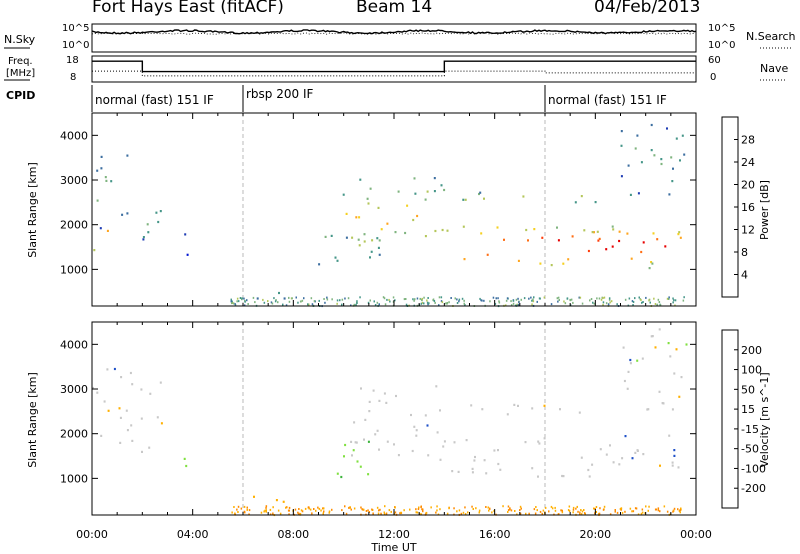 This screenshot has height=554, width=800. I want to click on colorbar-tick-label: 15, so click(748, 409).